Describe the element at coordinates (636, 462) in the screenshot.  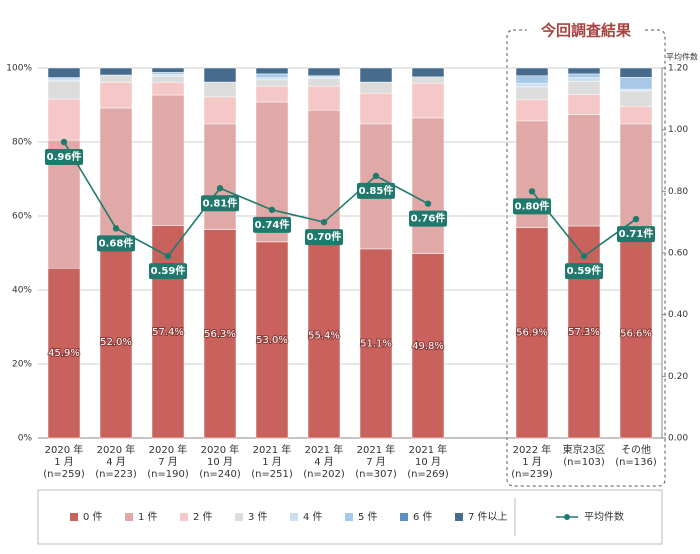
I see `x-tick-line: (n=136)` at that location.